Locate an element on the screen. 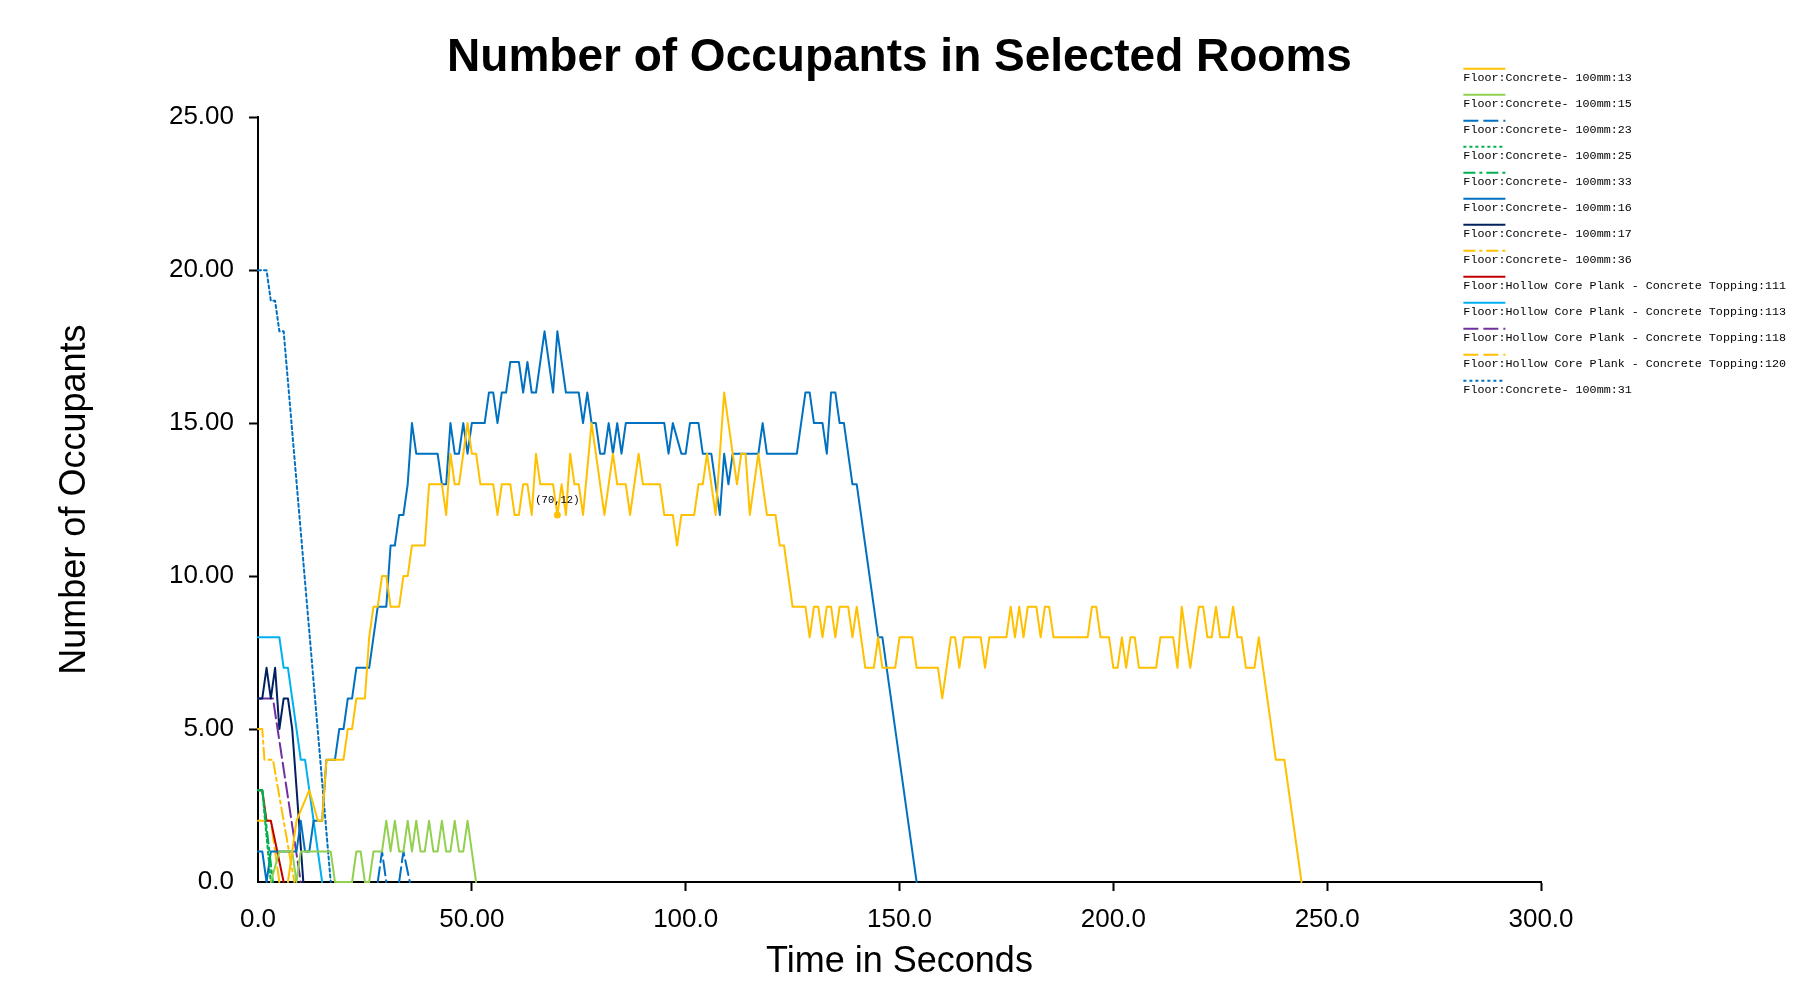 The width and height of the screenshot is (1800, 997). x-axis-title: Time in Seconds is located at coordinates (899, 960).